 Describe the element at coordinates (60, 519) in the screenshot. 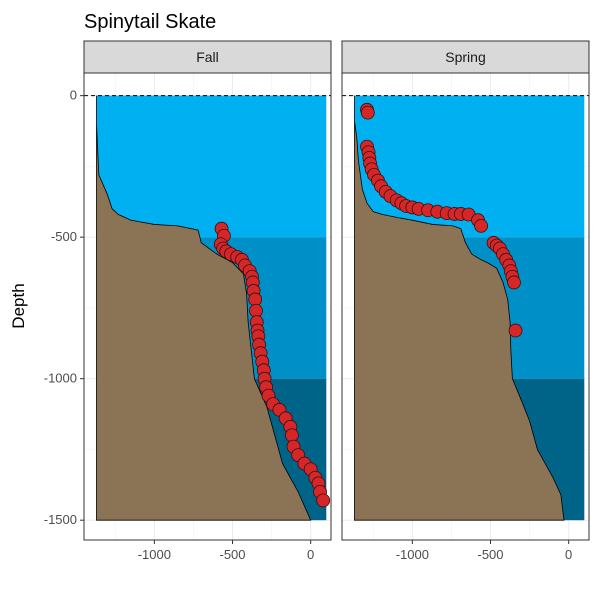

I see `y-tick-label: -1500` at that location.